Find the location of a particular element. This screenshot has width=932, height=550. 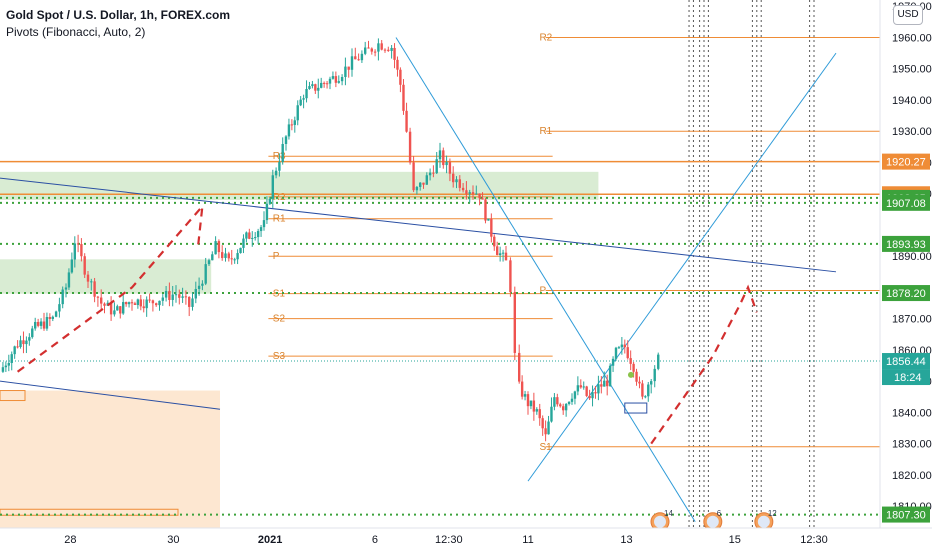

y-tick-4: 1930.00 is located at coordinates (912, 132).